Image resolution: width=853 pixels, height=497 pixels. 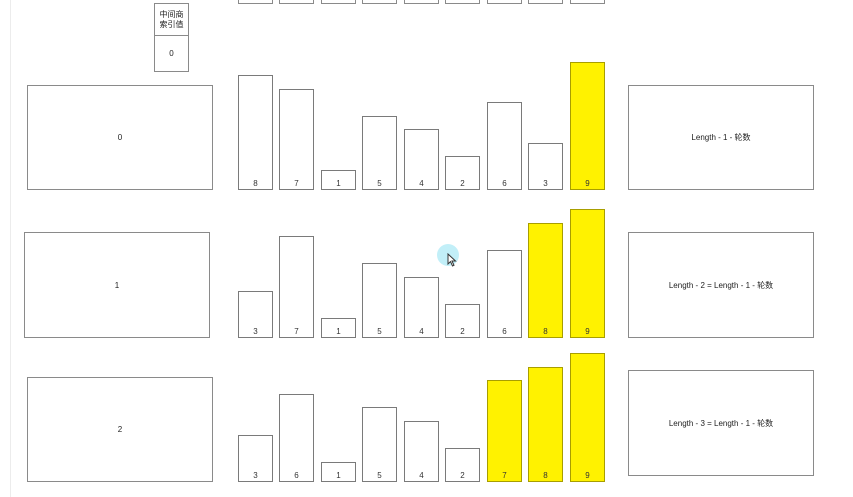 What do you see at coordinates (120, 137) in the screenshot?
I see `round-box-0: 0` at bounding box center [120, 137].